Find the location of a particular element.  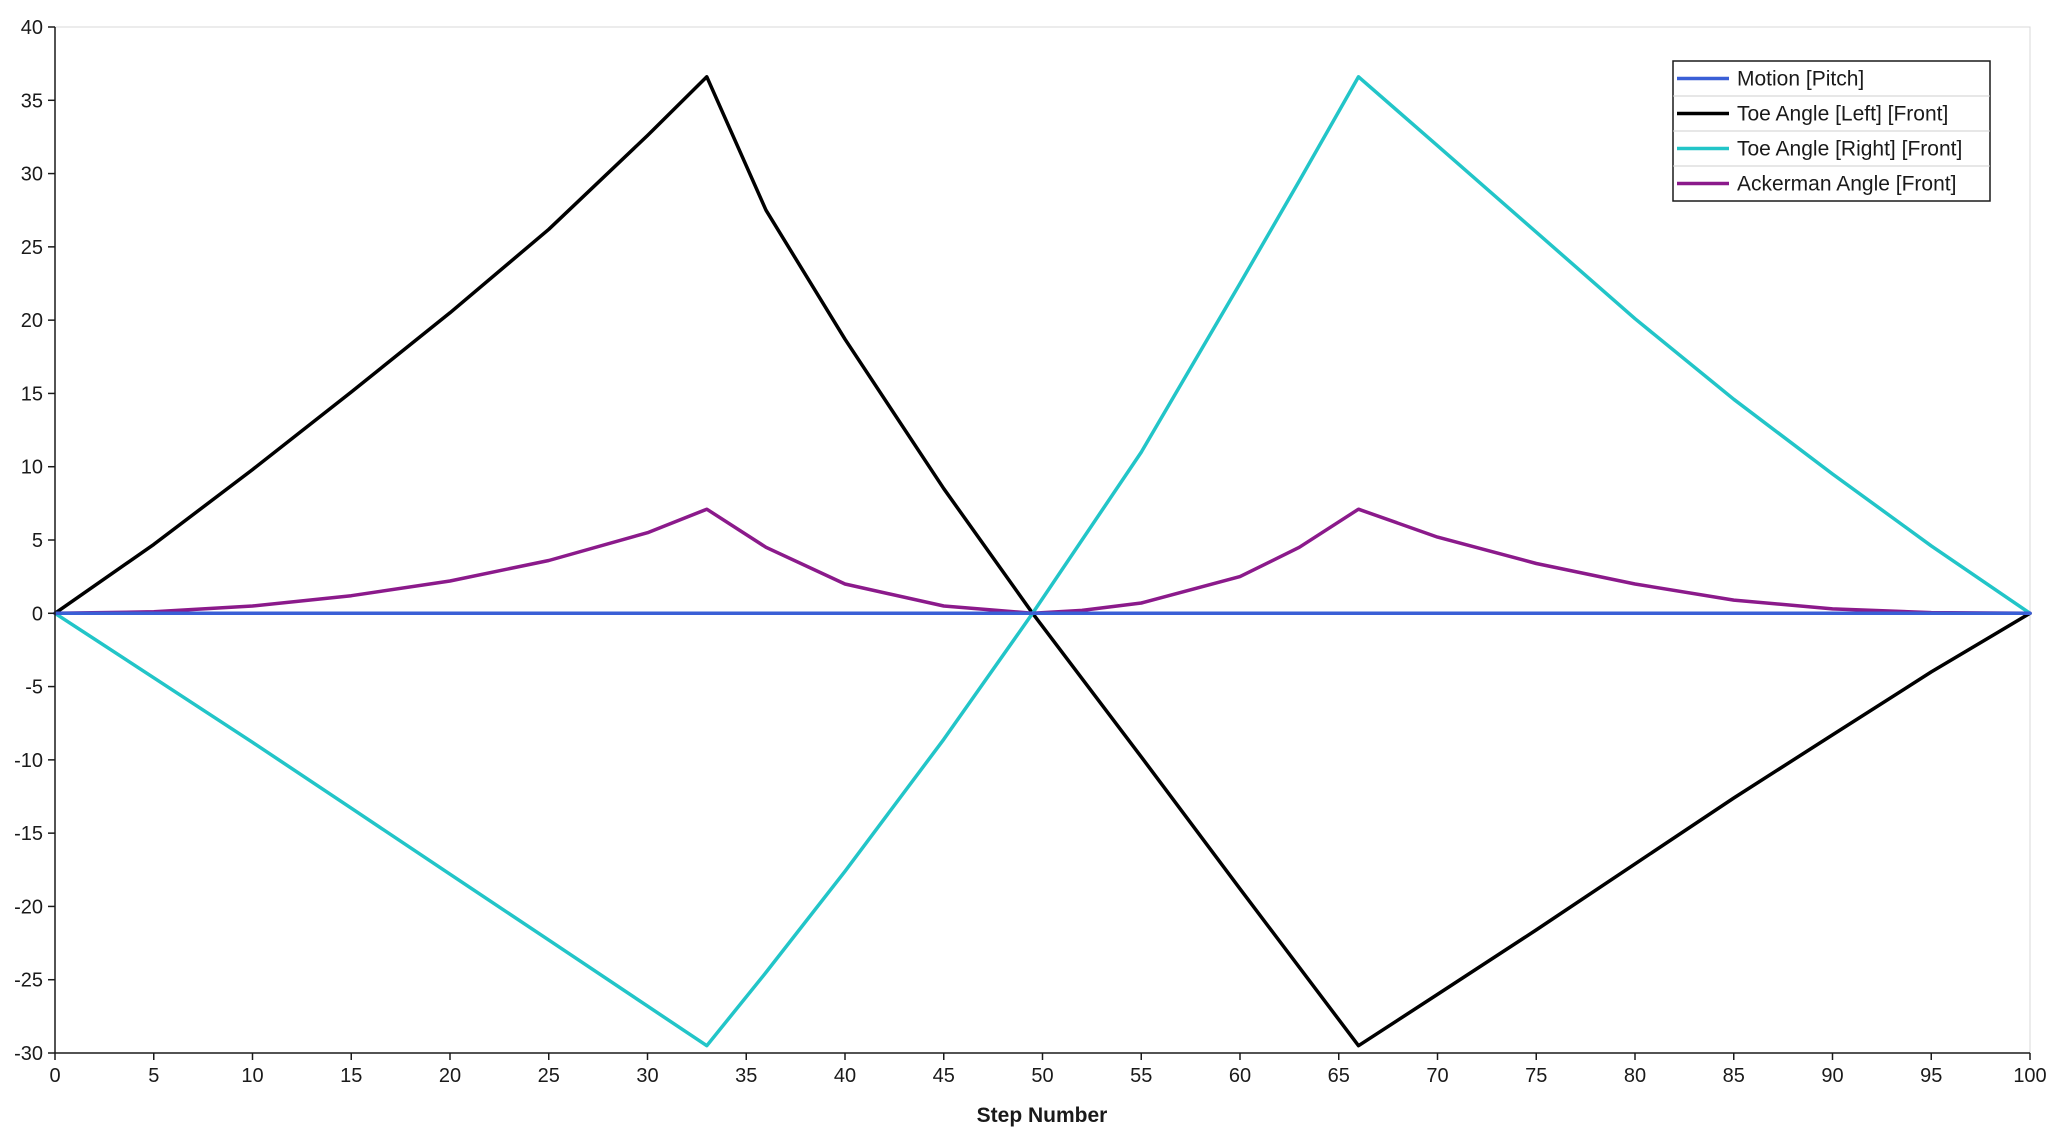

x-tick-label: 15 is located at coordinates (351, 1076).